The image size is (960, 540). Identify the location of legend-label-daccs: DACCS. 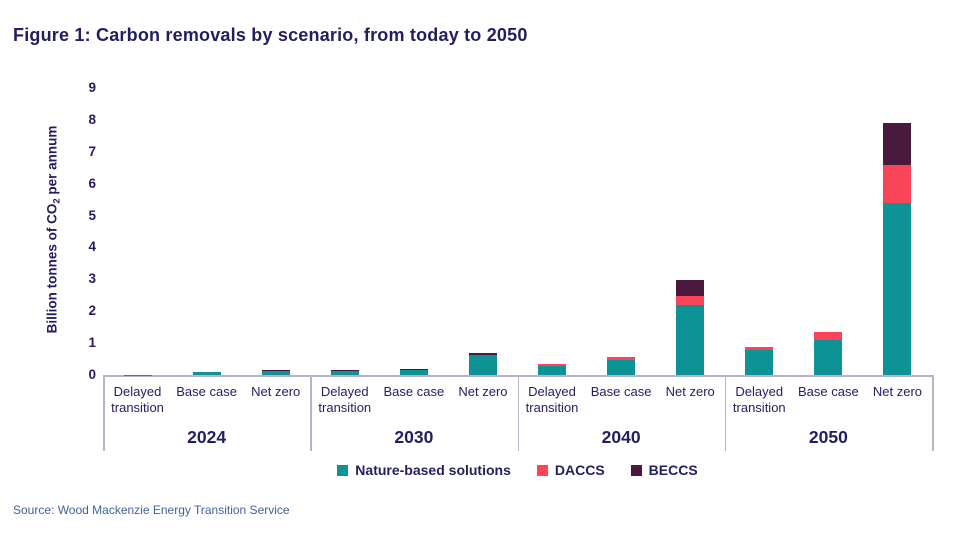
(579, 470).